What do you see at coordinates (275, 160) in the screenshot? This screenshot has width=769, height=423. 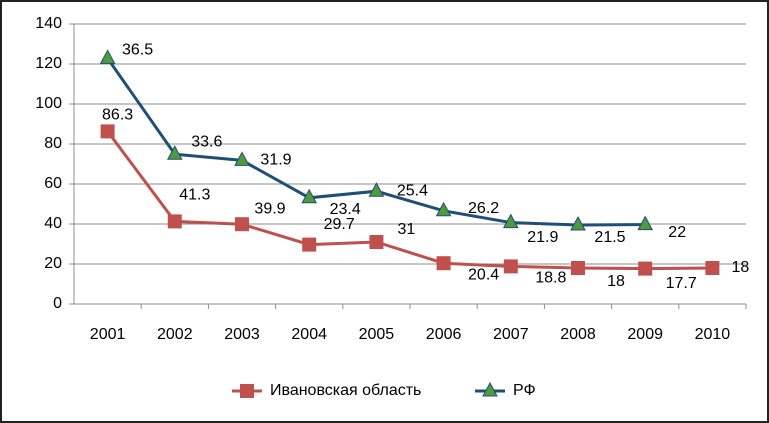 I see `data-label: 31.9` at bounding box center [275, 160].